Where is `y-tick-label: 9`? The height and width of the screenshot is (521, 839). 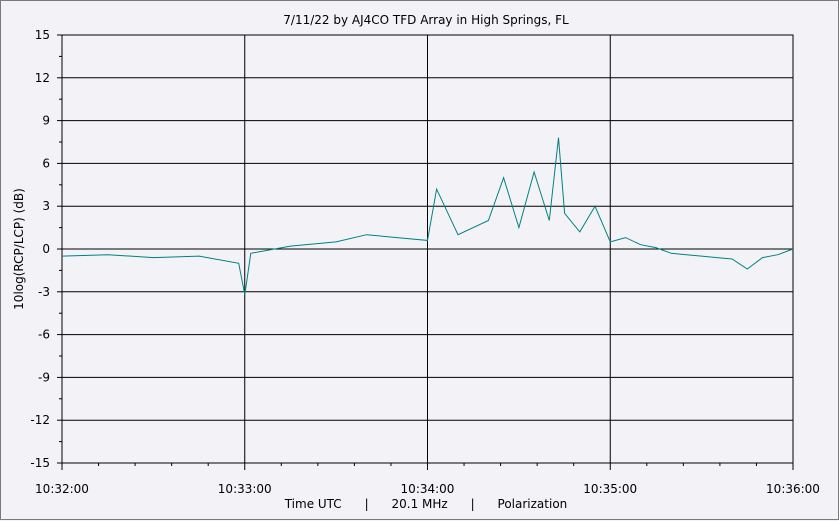 y-tick-label: 9 is located at coordinates (46, 121).